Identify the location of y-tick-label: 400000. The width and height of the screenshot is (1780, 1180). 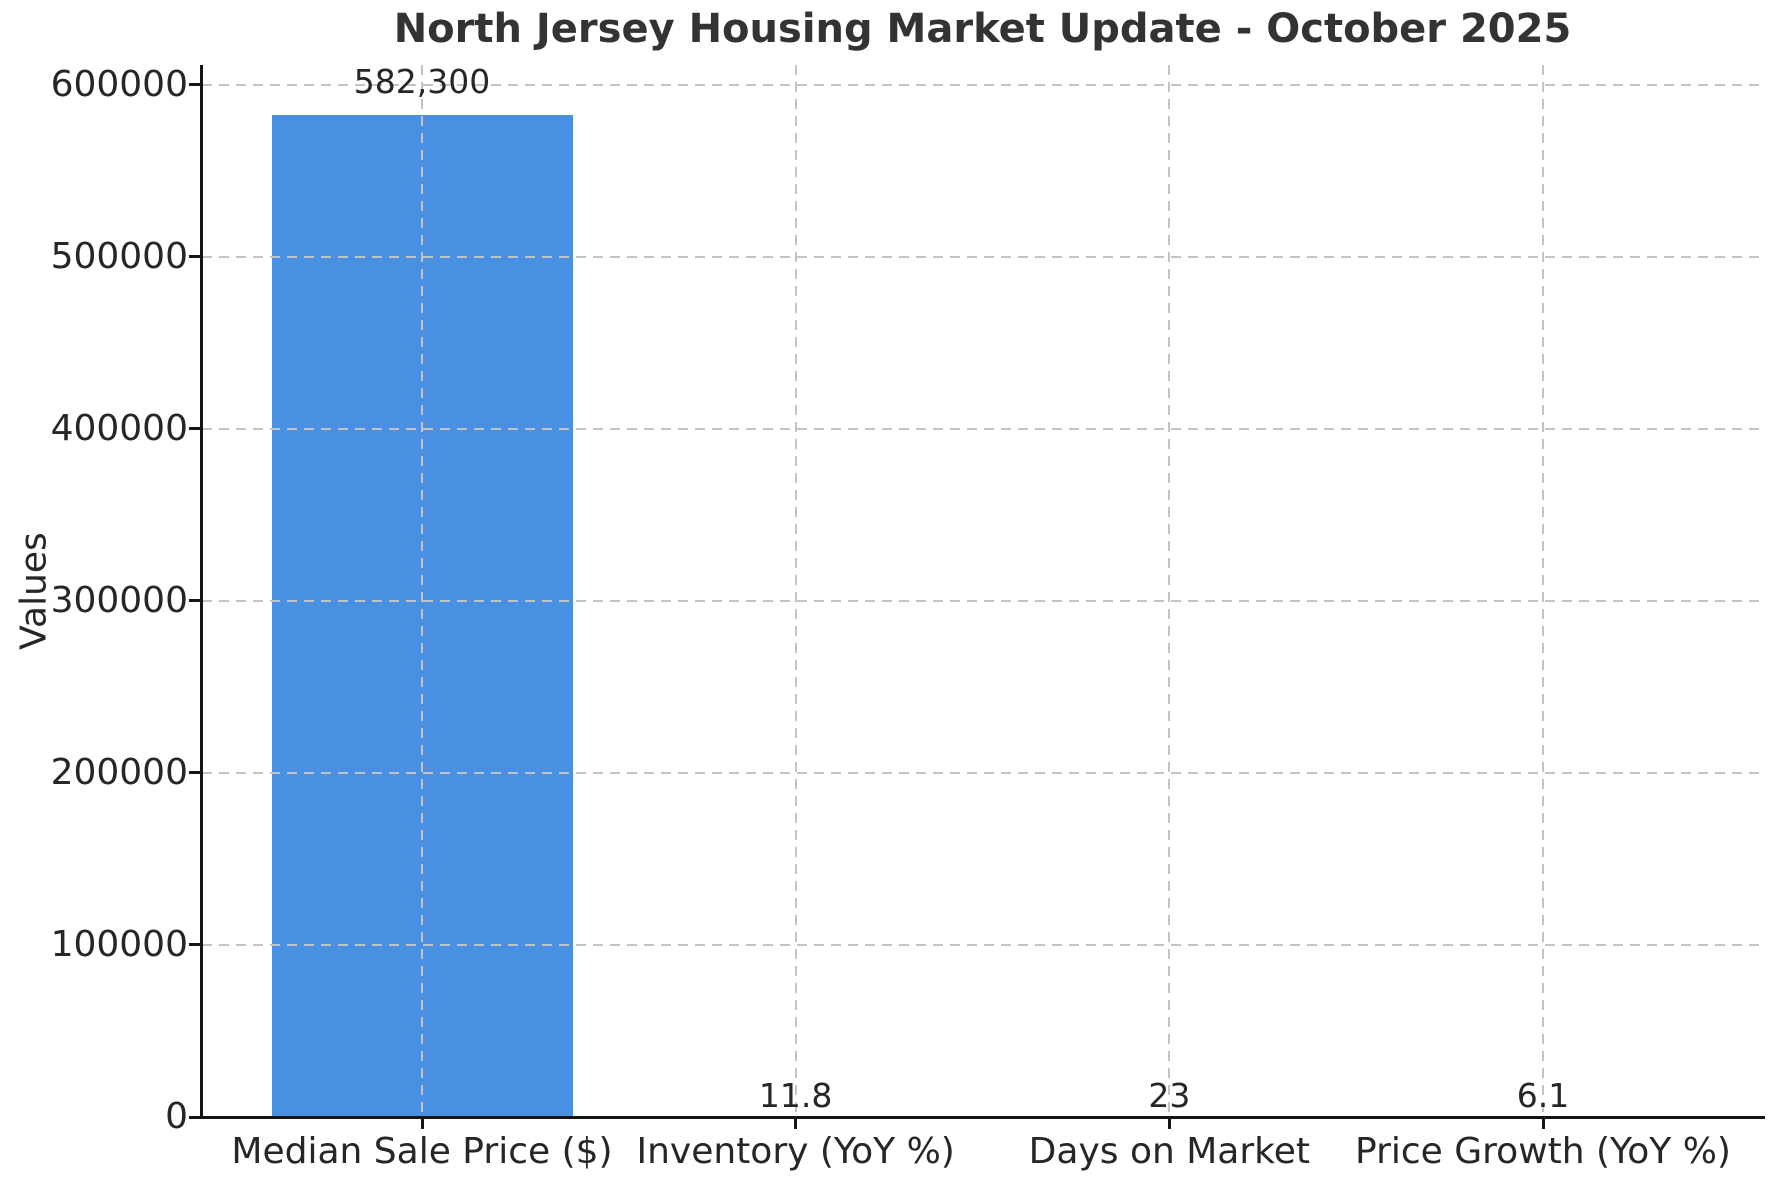
(119, 428).